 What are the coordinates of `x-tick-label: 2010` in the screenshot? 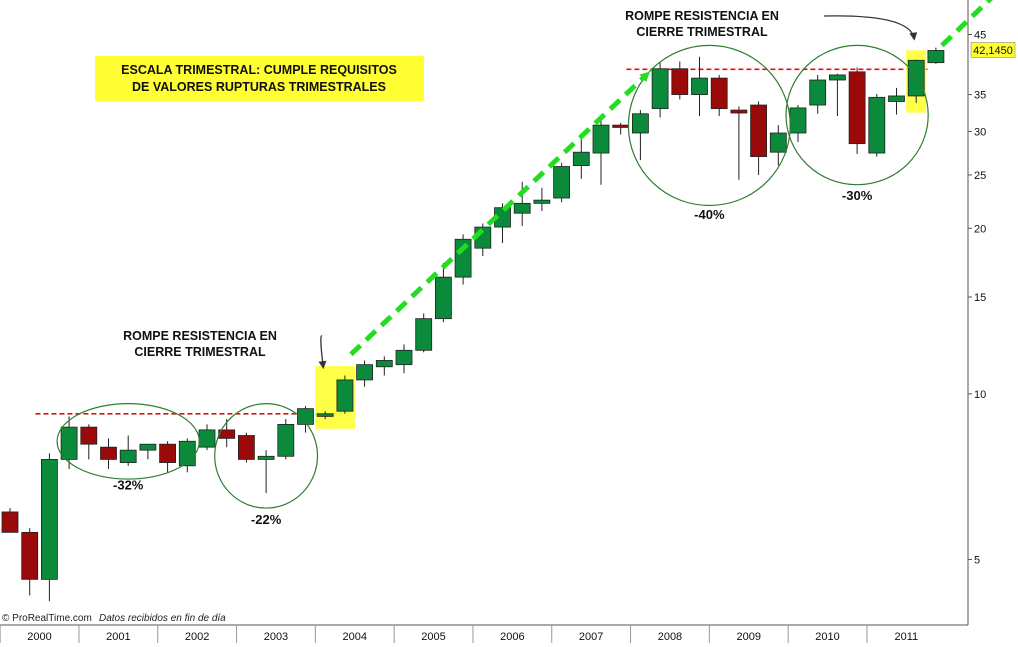 It's located at (827, 637).